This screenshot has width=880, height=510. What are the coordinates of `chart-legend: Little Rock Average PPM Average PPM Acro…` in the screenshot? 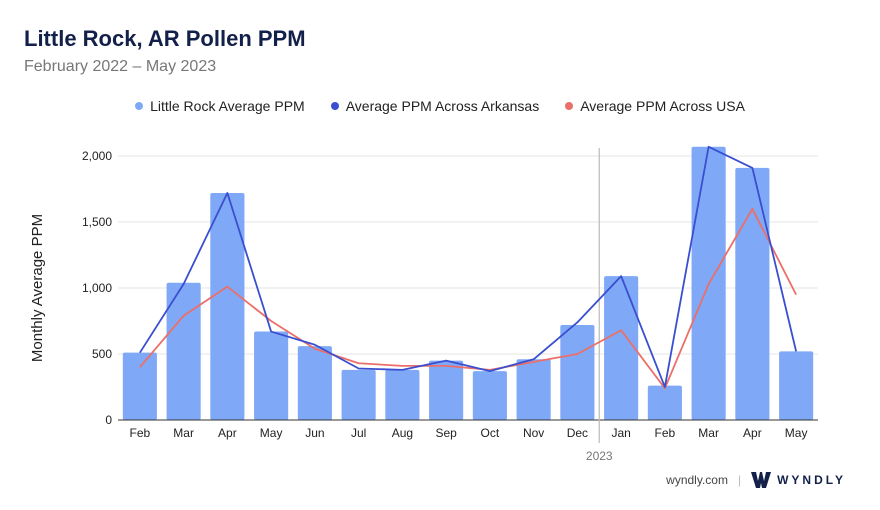 It's located at (440, 106).